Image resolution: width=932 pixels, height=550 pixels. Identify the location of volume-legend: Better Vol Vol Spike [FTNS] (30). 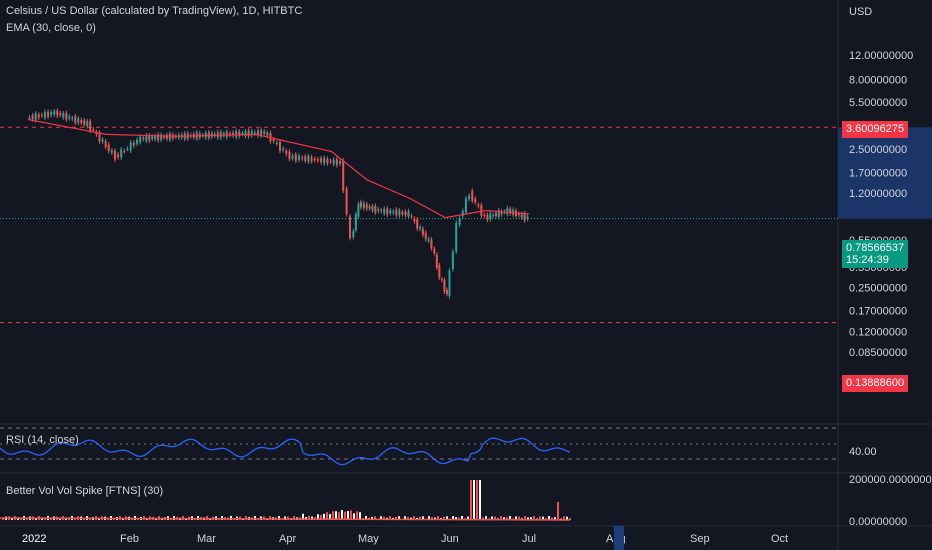
(85, 491).